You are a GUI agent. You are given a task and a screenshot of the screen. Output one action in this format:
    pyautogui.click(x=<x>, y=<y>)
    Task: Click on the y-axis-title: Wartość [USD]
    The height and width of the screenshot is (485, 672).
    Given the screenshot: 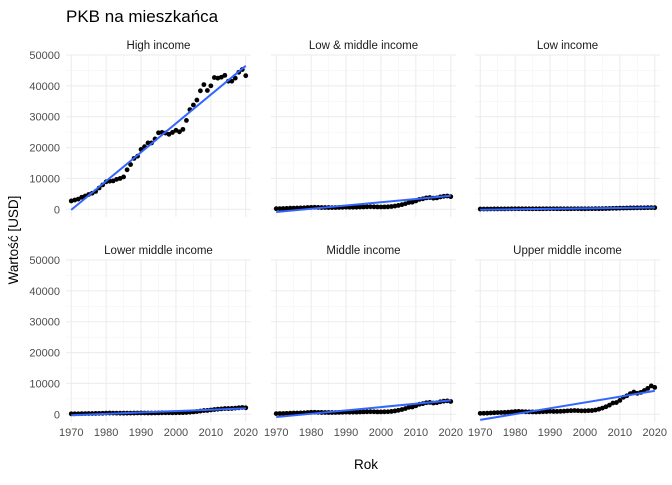 What is the action you would take?
    pyautogui.click(x=13, y=240)
    